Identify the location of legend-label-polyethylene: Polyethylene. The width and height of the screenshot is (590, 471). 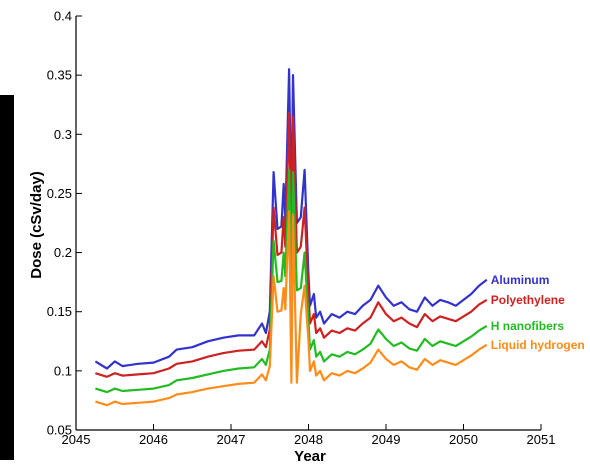
(528, 300).